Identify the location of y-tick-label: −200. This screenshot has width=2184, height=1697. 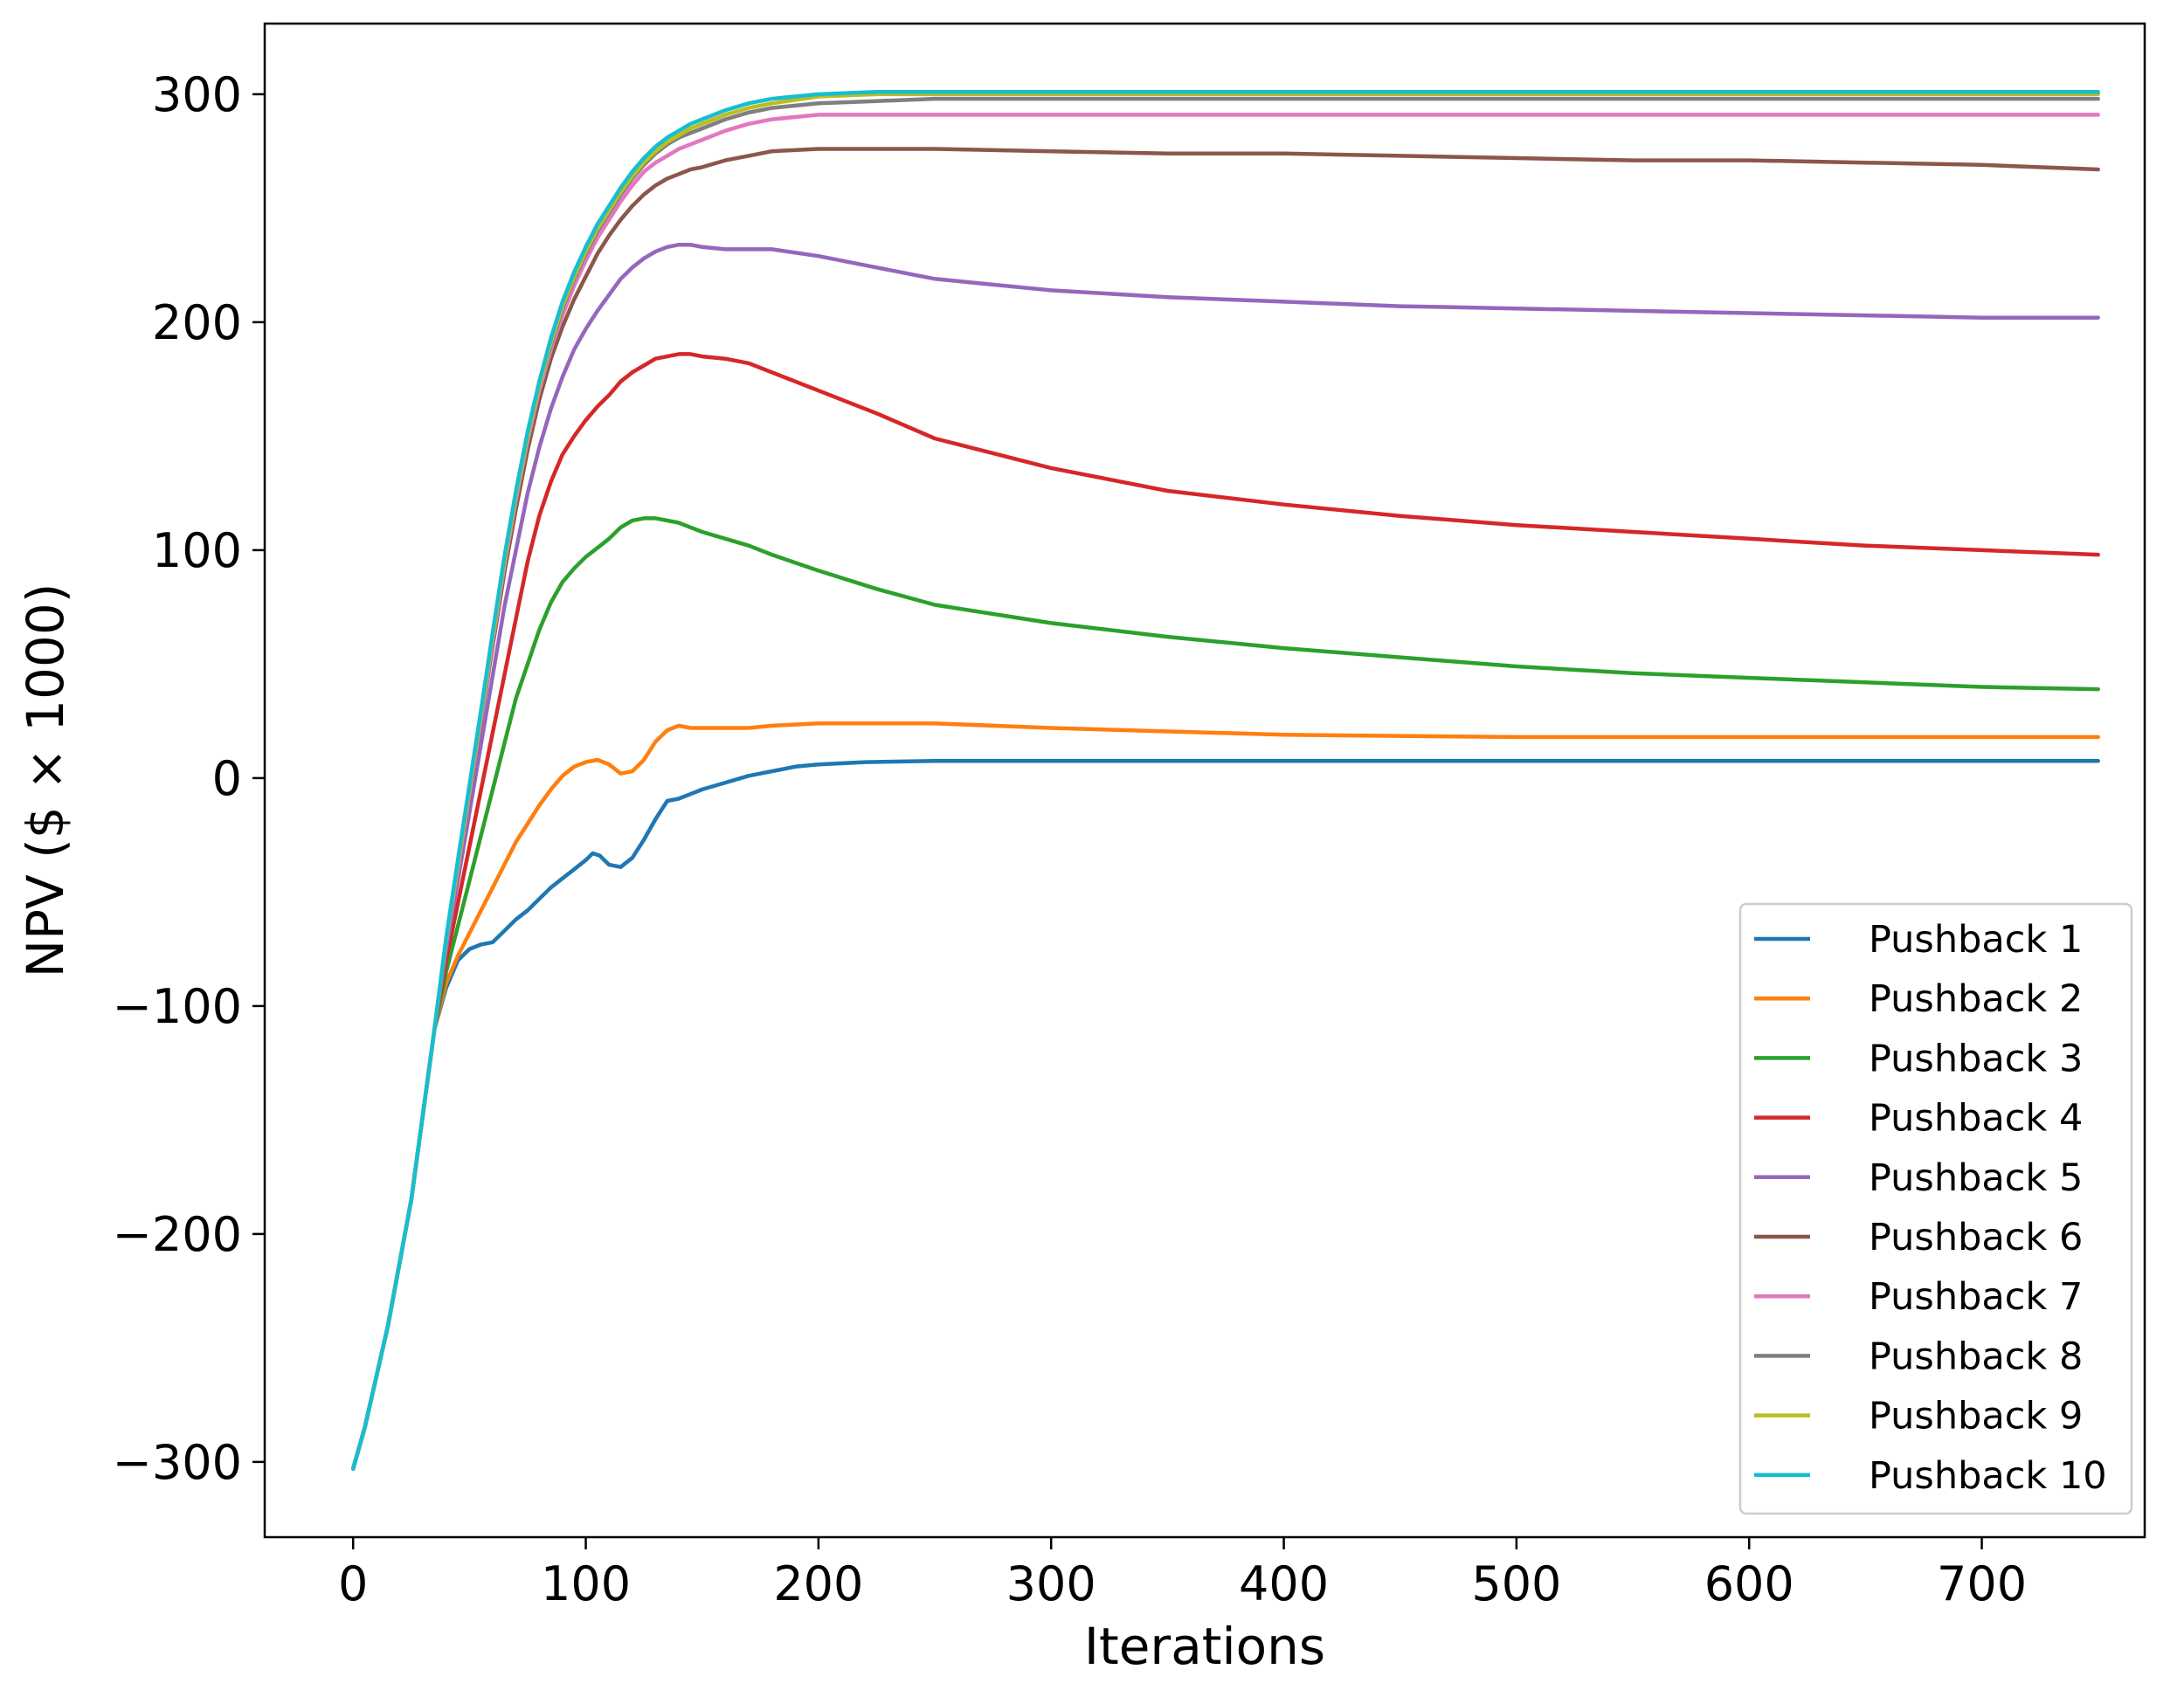
(177, 1234).